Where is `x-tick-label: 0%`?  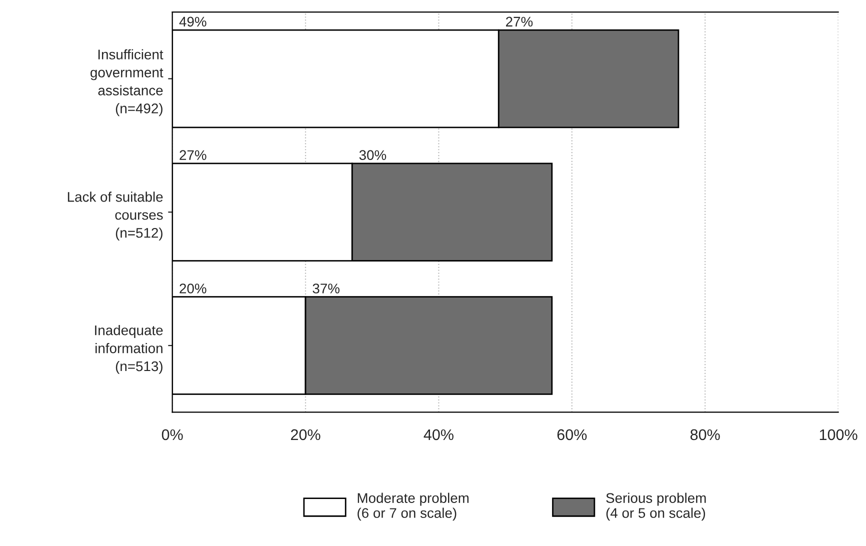
x-tick-label: 0% is located at coordinates (172, 434).